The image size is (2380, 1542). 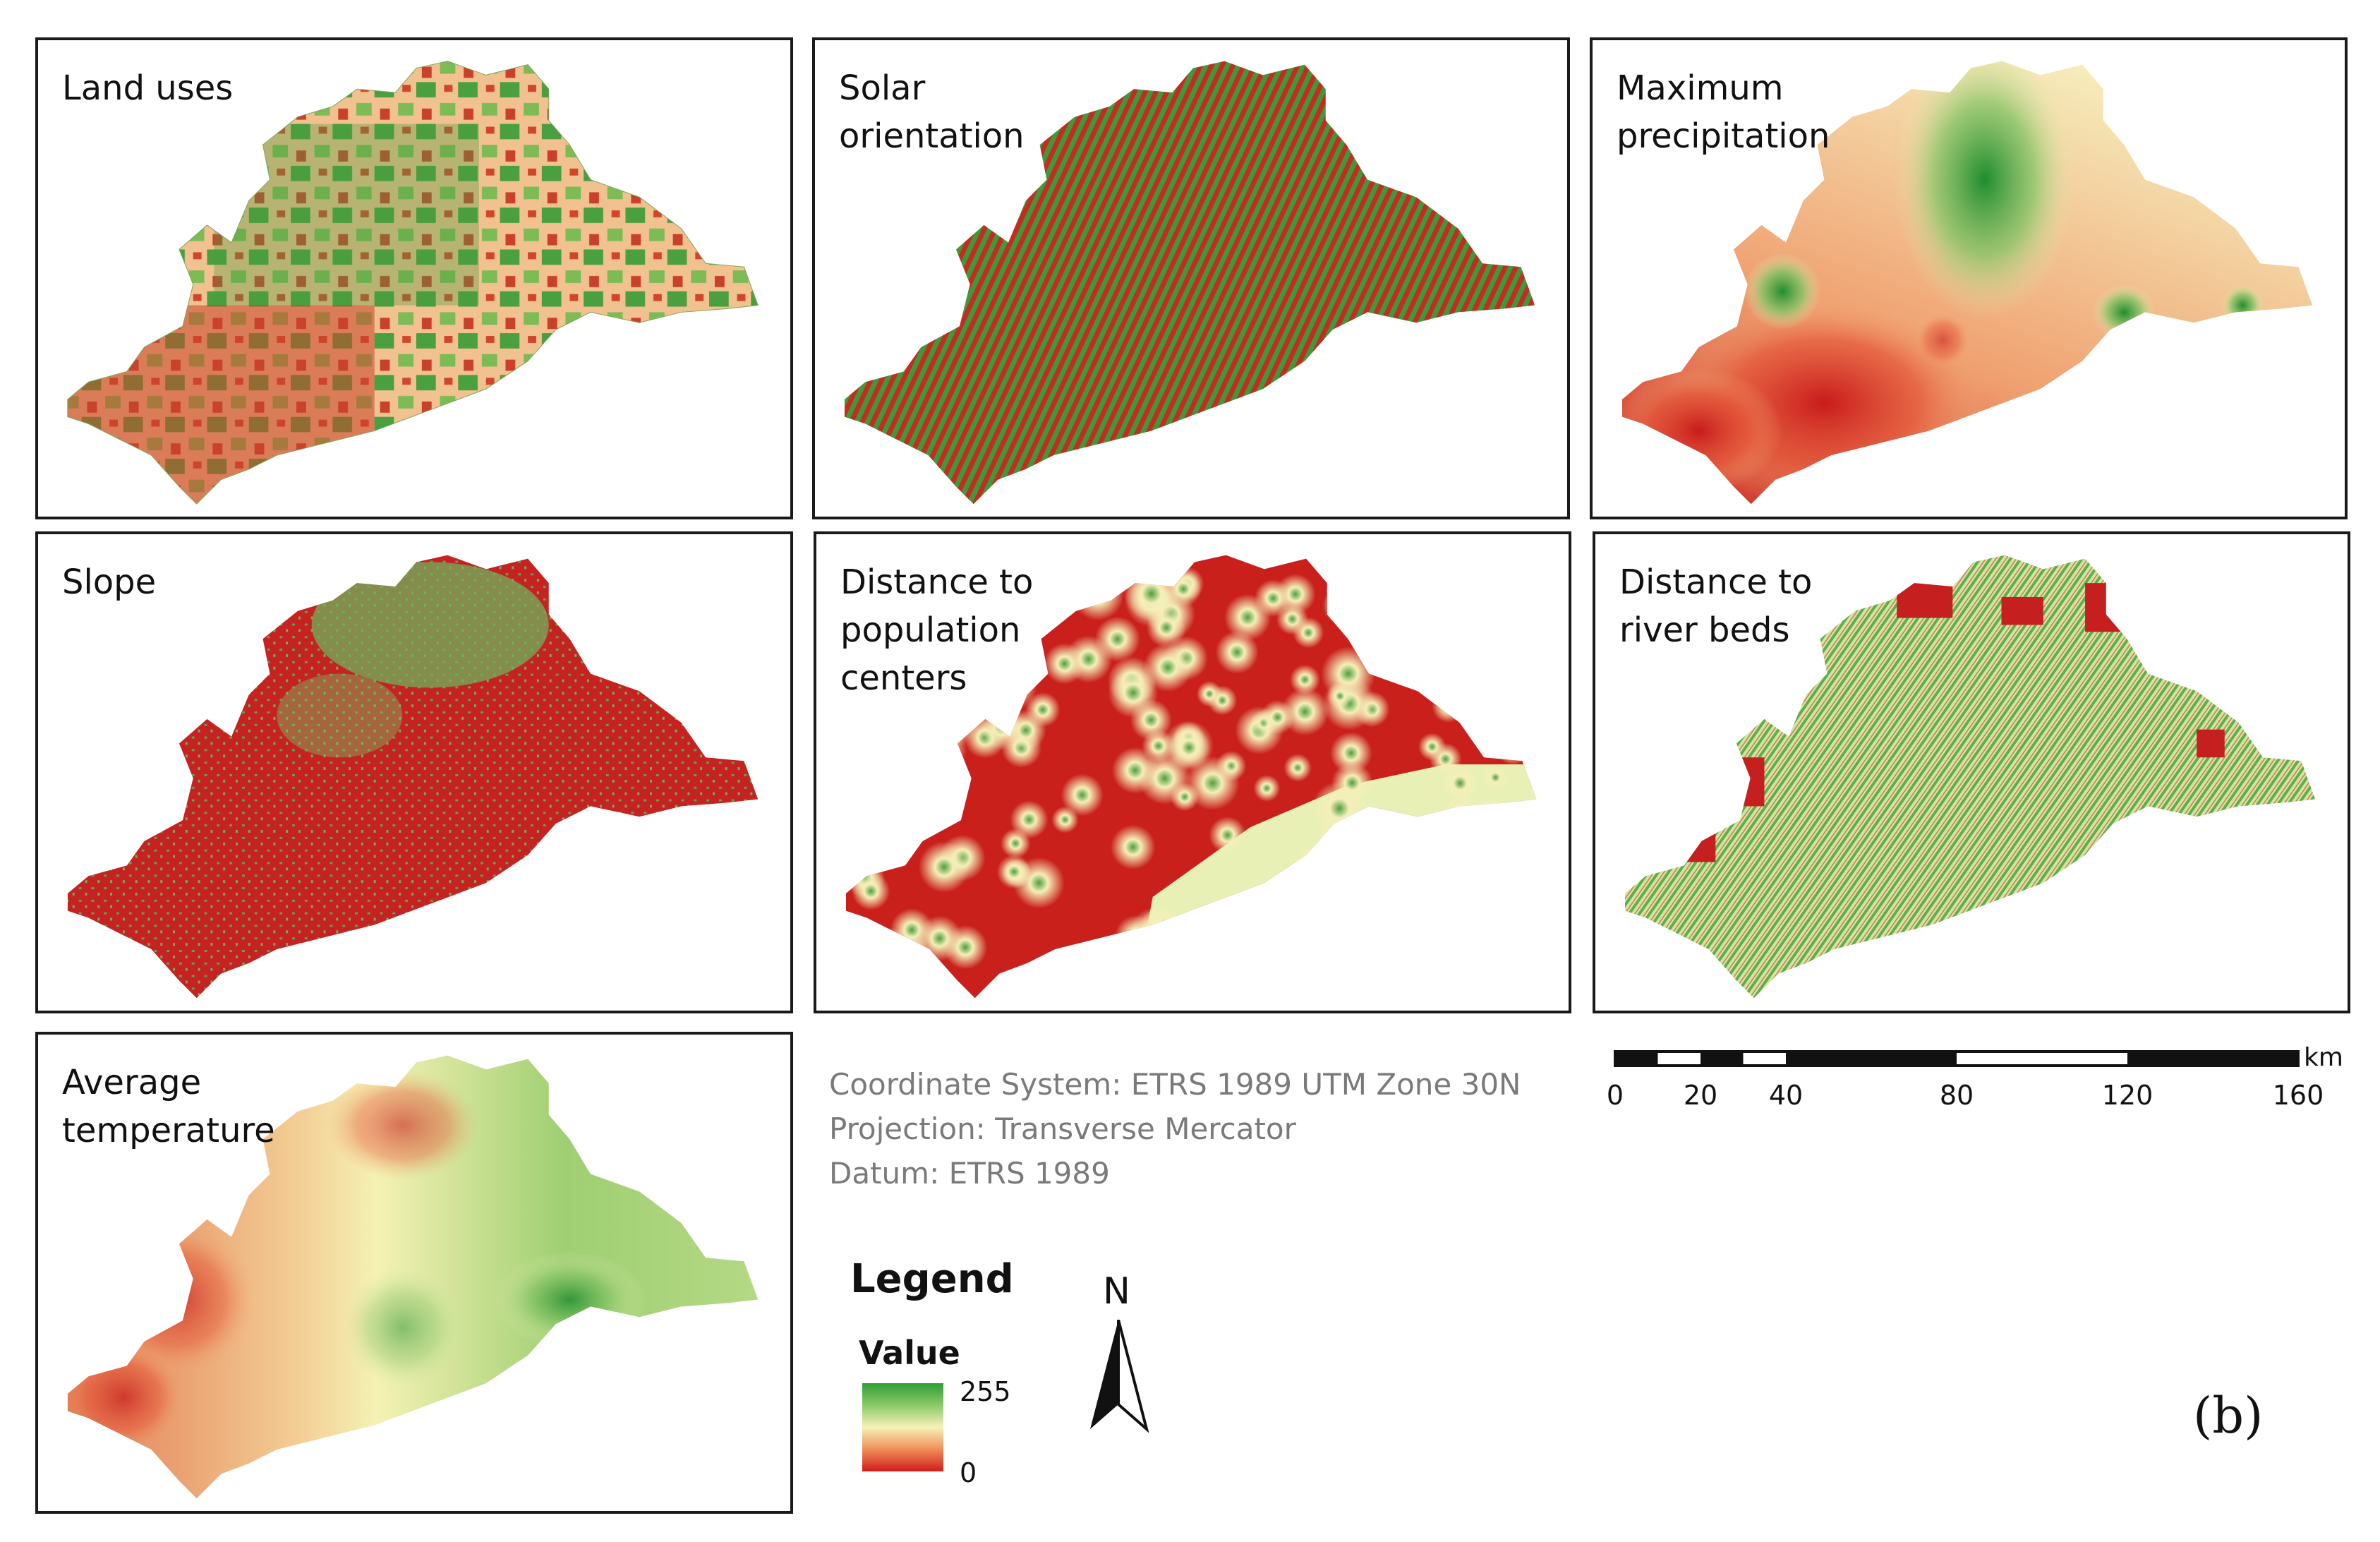 I want to click on map-panel-distance-river-beds: Distance to river beds, so click(x=1972, y=772).